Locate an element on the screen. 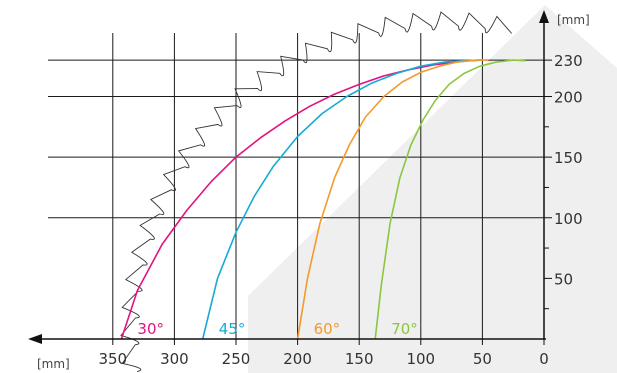 This screenshot has height=373, width=617. labels-layer: 30° 45° 60° 70° is located at coordinates (277, 329).